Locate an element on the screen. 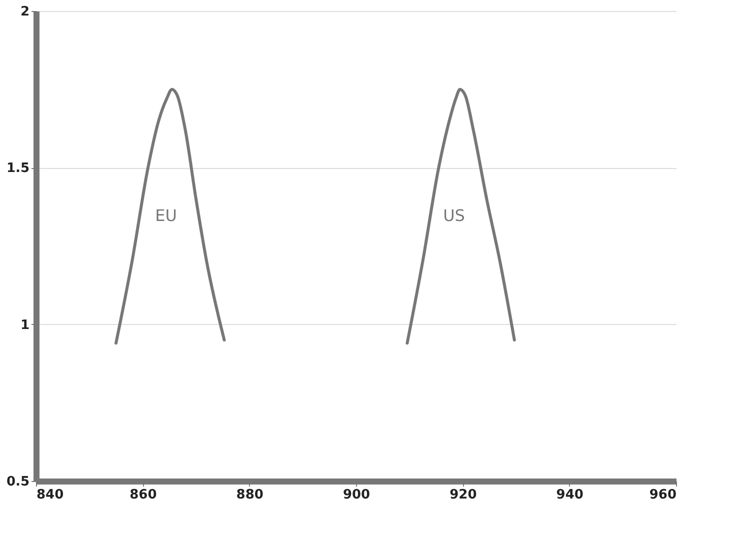  series-label: EU is located at coordinates (166, 216).